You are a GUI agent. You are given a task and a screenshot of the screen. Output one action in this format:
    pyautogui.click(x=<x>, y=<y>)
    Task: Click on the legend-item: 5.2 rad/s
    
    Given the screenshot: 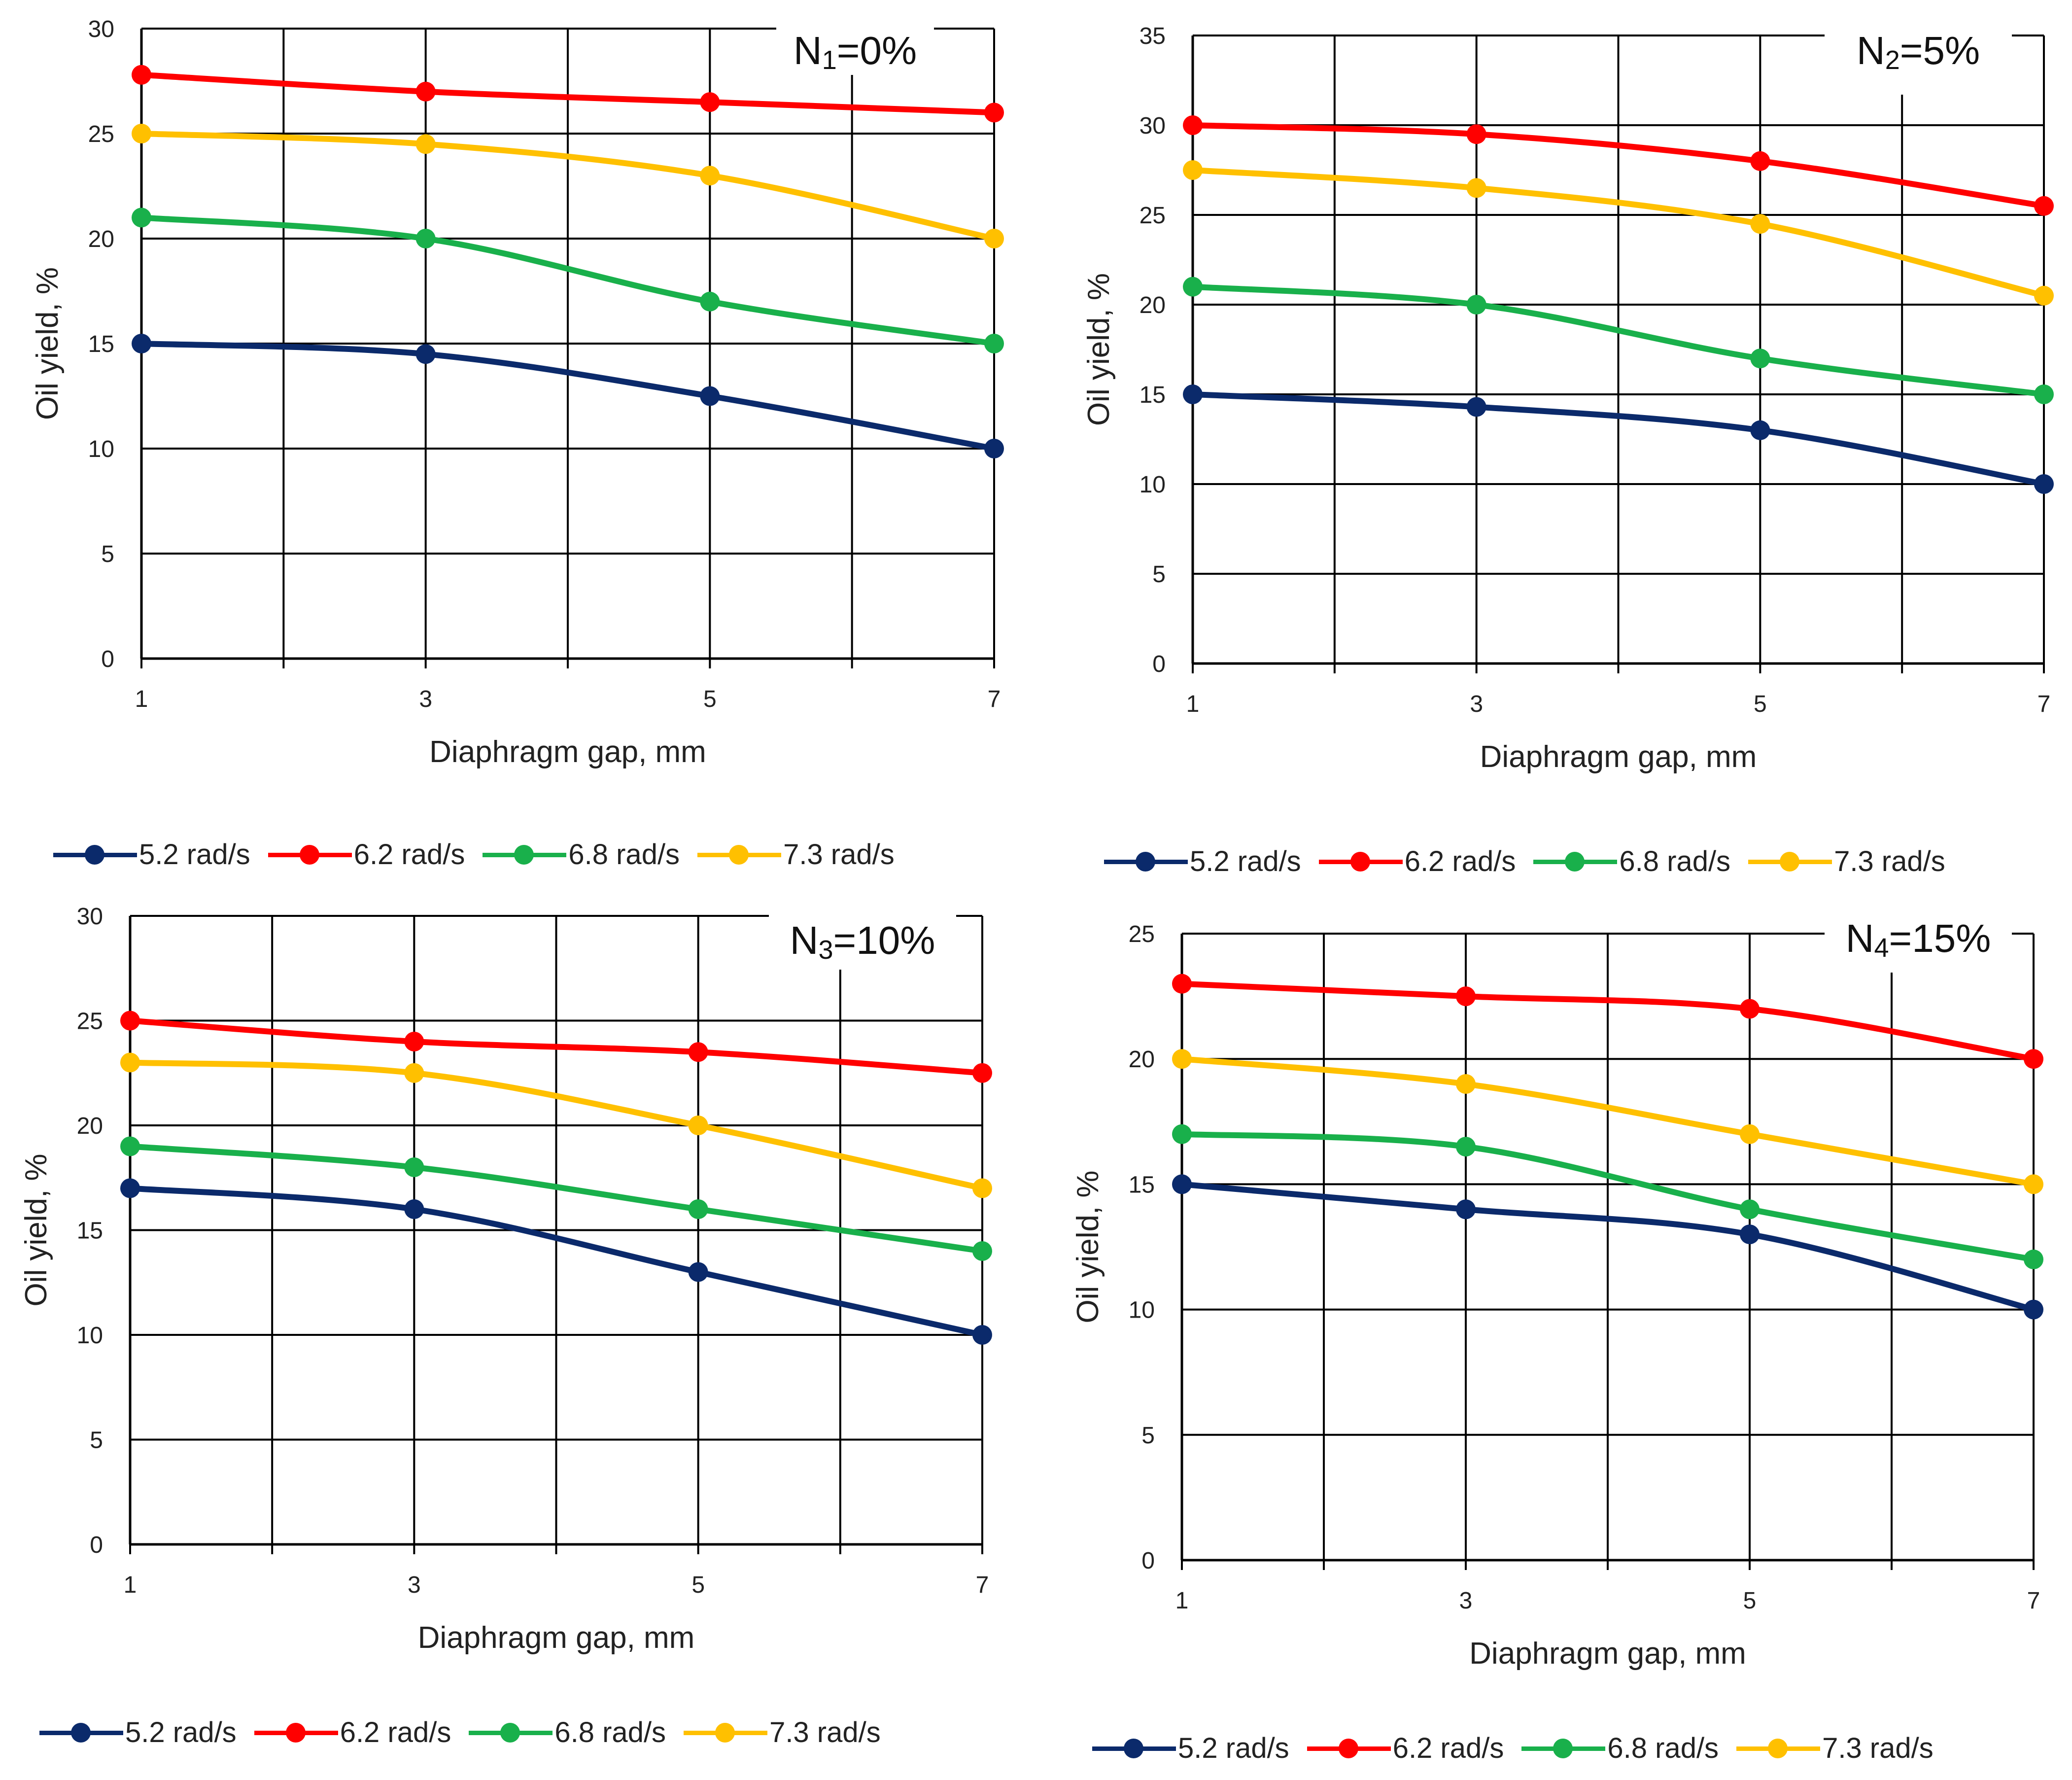 What is the action you would take?
    pyautogui.click(x=138, y=1732)
    